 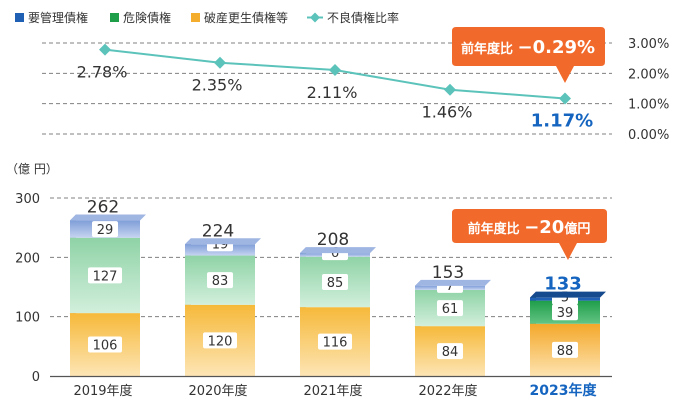 I want to click on ratio-points, so click(x=335, y=74).